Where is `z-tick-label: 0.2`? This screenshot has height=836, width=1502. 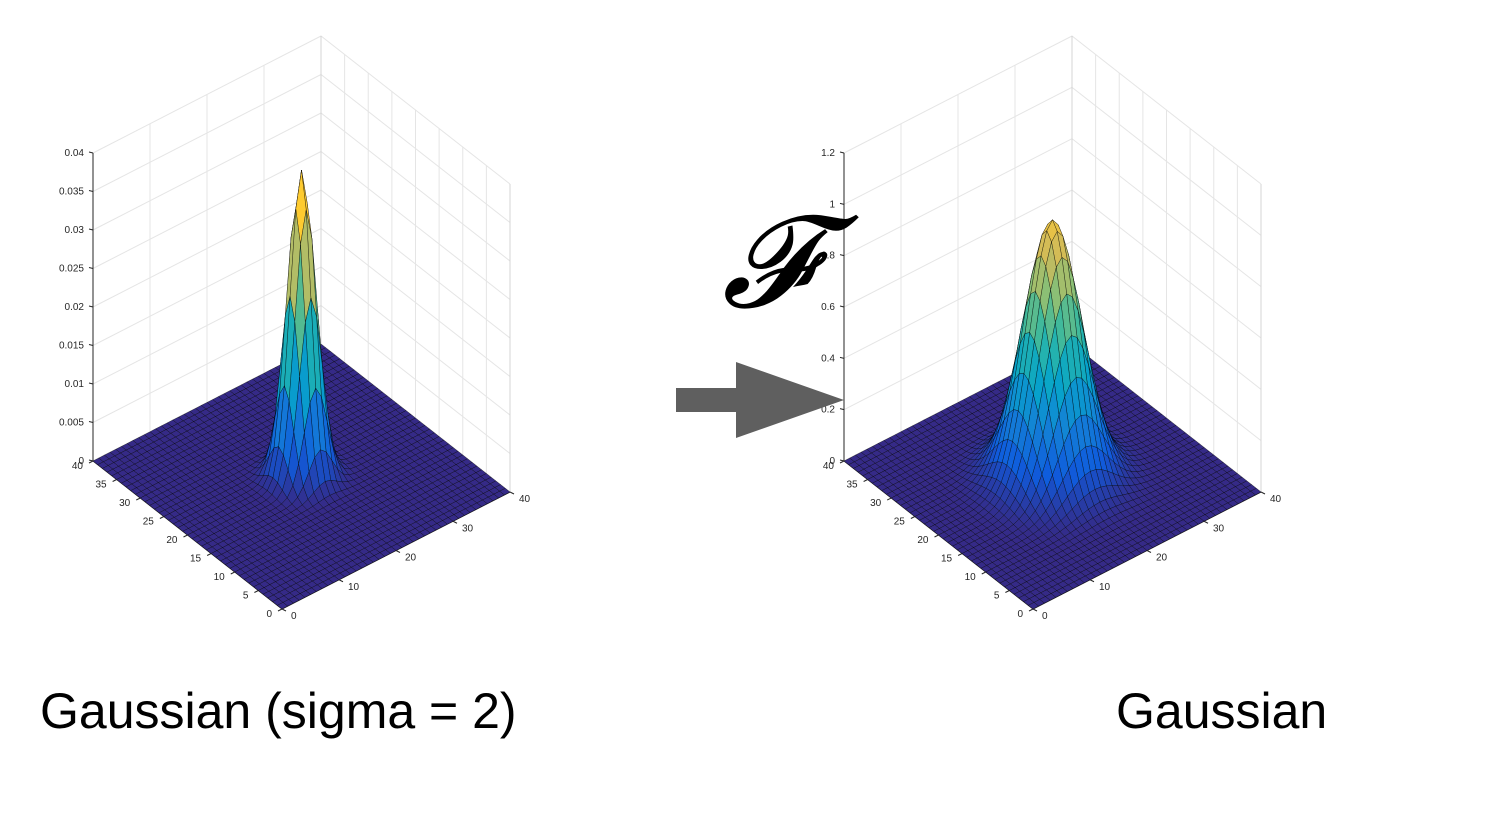
z-tick-label: 0.2 is located at coordinates (828, 410).